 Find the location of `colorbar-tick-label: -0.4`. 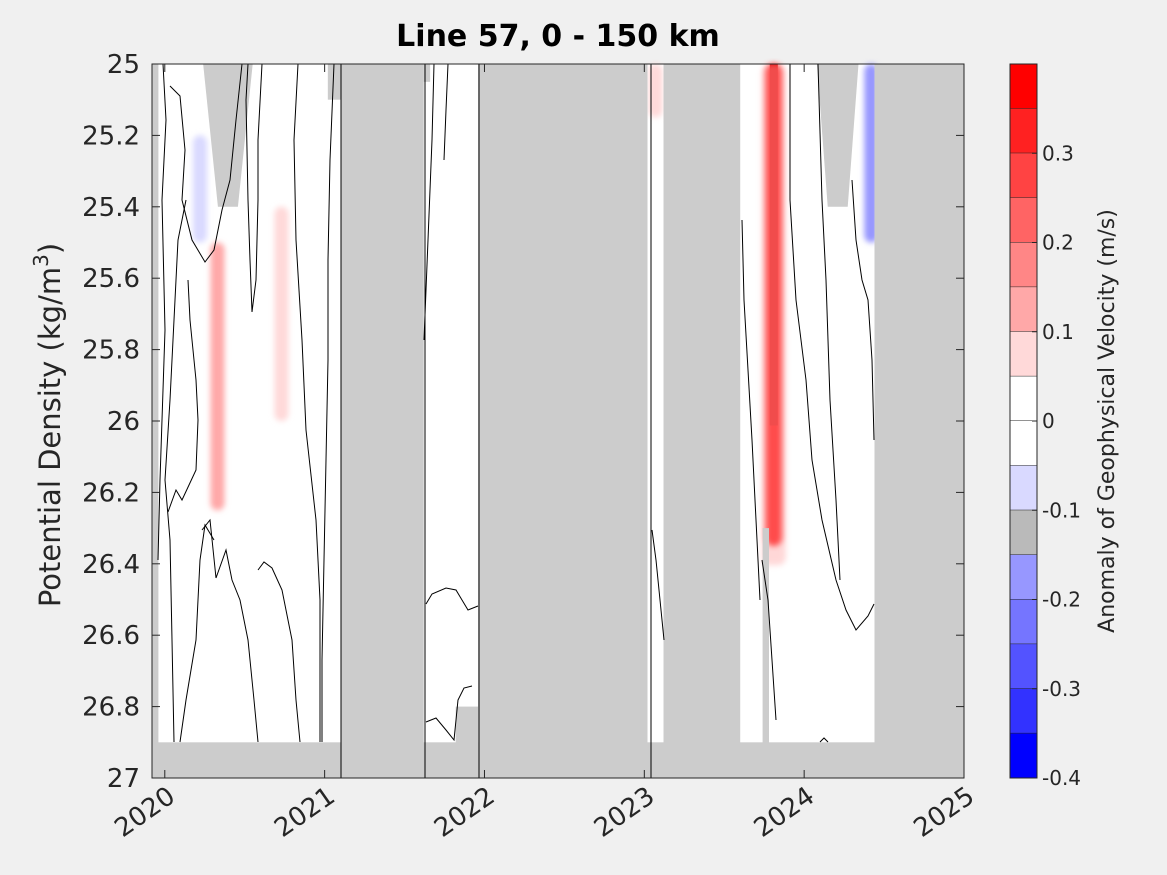

colorbar-tick-label: -0.4 is located at coordinates (1061, 778).